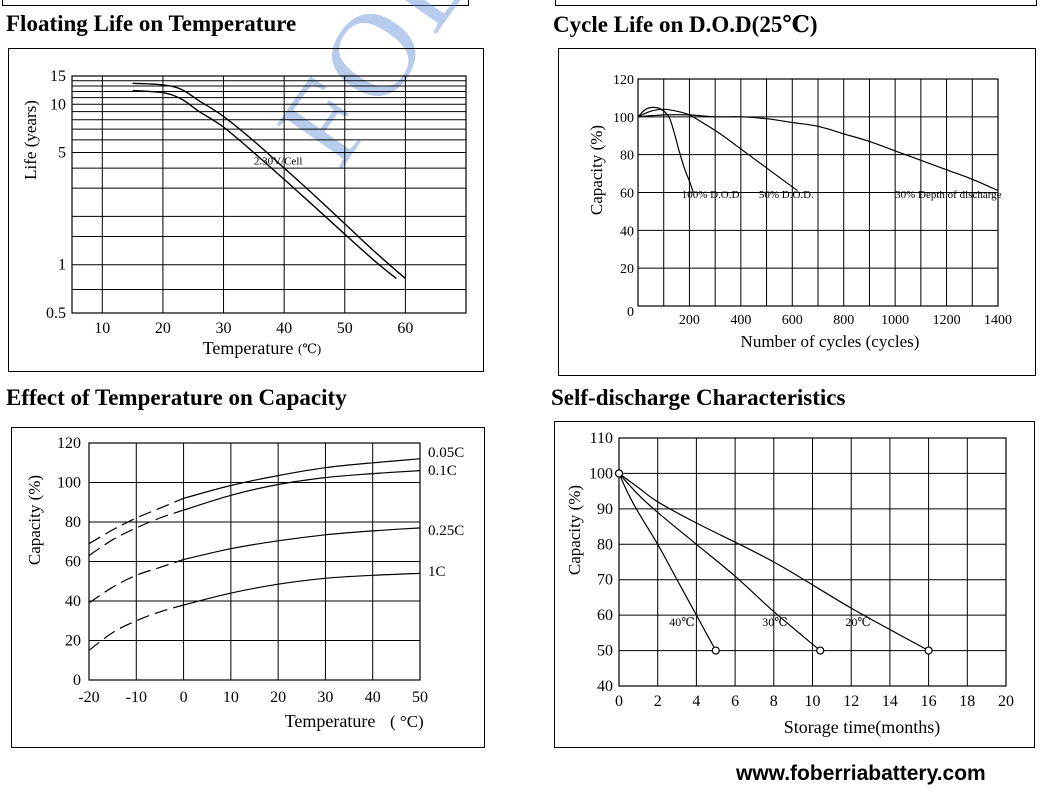 The height and width of the screenshot is (805, 1059). Describe the element at coordinates (373, 697) in the screenshot. I see `temp-x-tick-label: 40` at that location.